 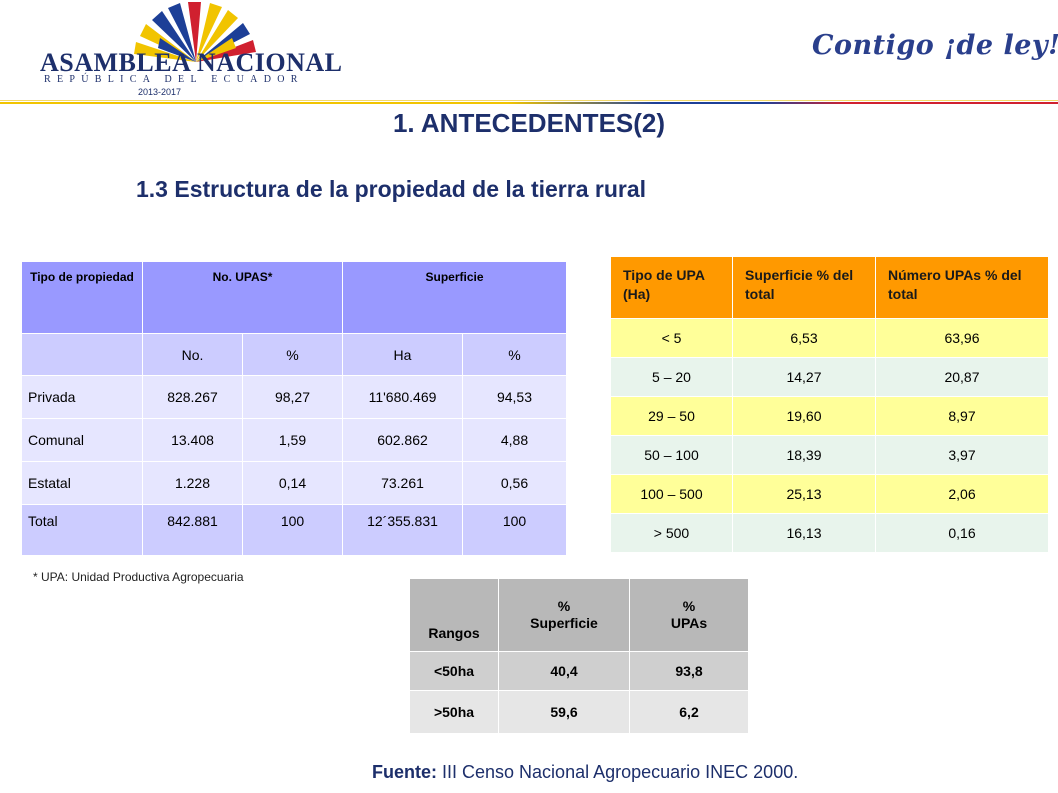 What do you see at coordinates (138, 577) in the screenshot?
I see `footnote: * UPA: Unidad Productiva Agropecuaria` at bounding box center [138, 577].